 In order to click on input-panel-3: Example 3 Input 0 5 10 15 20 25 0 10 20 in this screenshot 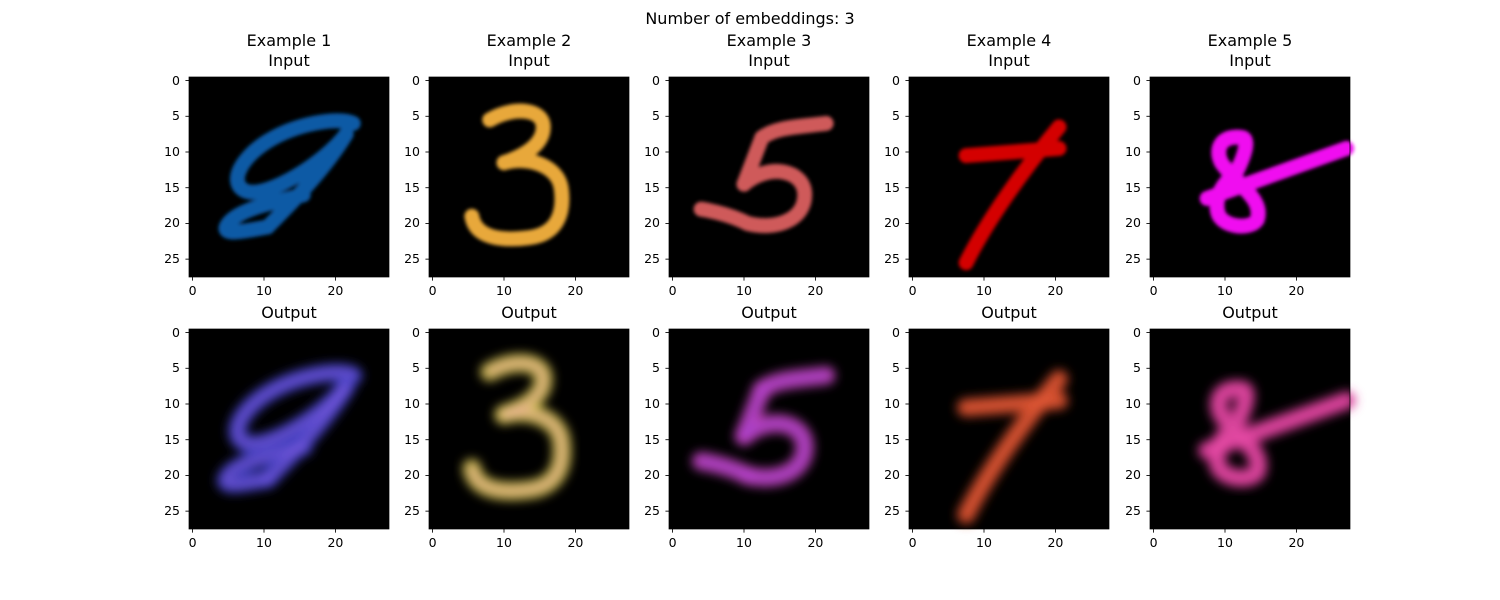, I will do `click(757, 164)`.